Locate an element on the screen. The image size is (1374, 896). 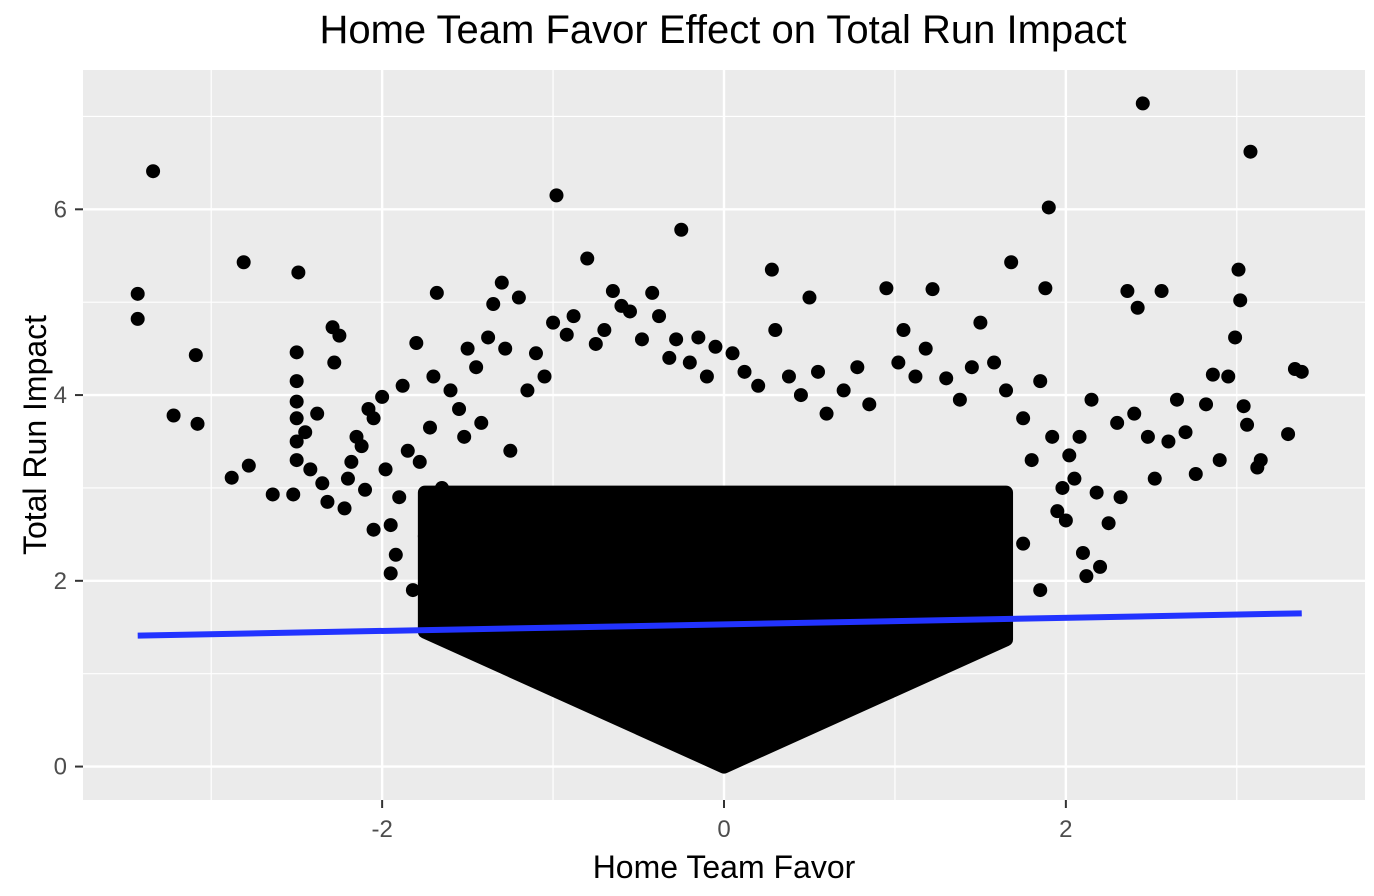
dense-cloud-region is located at coordinates (715, 629).